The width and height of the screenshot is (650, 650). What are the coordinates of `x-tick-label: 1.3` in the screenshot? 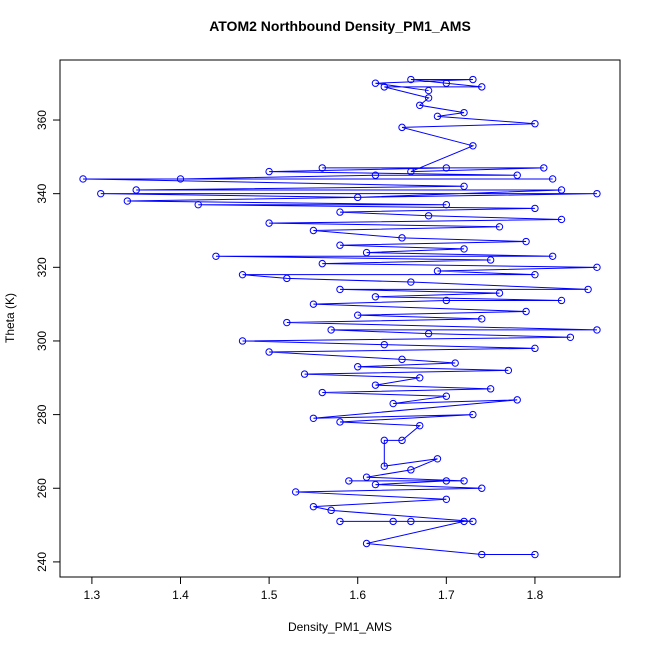 It's located at (92, 595).